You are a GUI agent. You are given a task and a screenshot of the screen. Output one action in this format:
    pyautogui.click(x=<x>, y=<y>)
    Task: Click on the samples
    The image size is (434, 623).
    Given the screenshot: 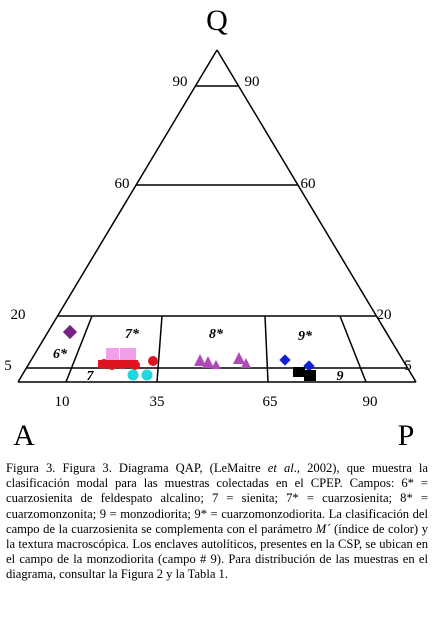 What is the action you would take?
    pyautogui.click(x=189, y=352)
    